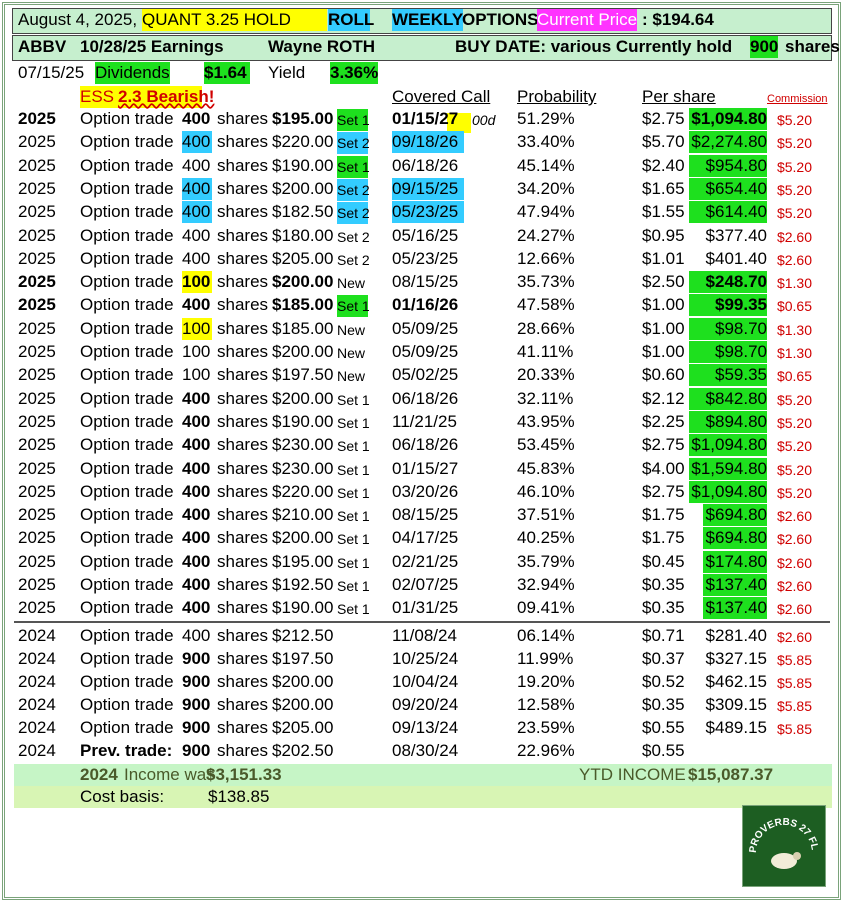 Image resolution: width=841 pixels, height=900 pixels. Describe the element at coordinates (42, 46) in the screenshot. I see `ticker: ABBV` at that location.